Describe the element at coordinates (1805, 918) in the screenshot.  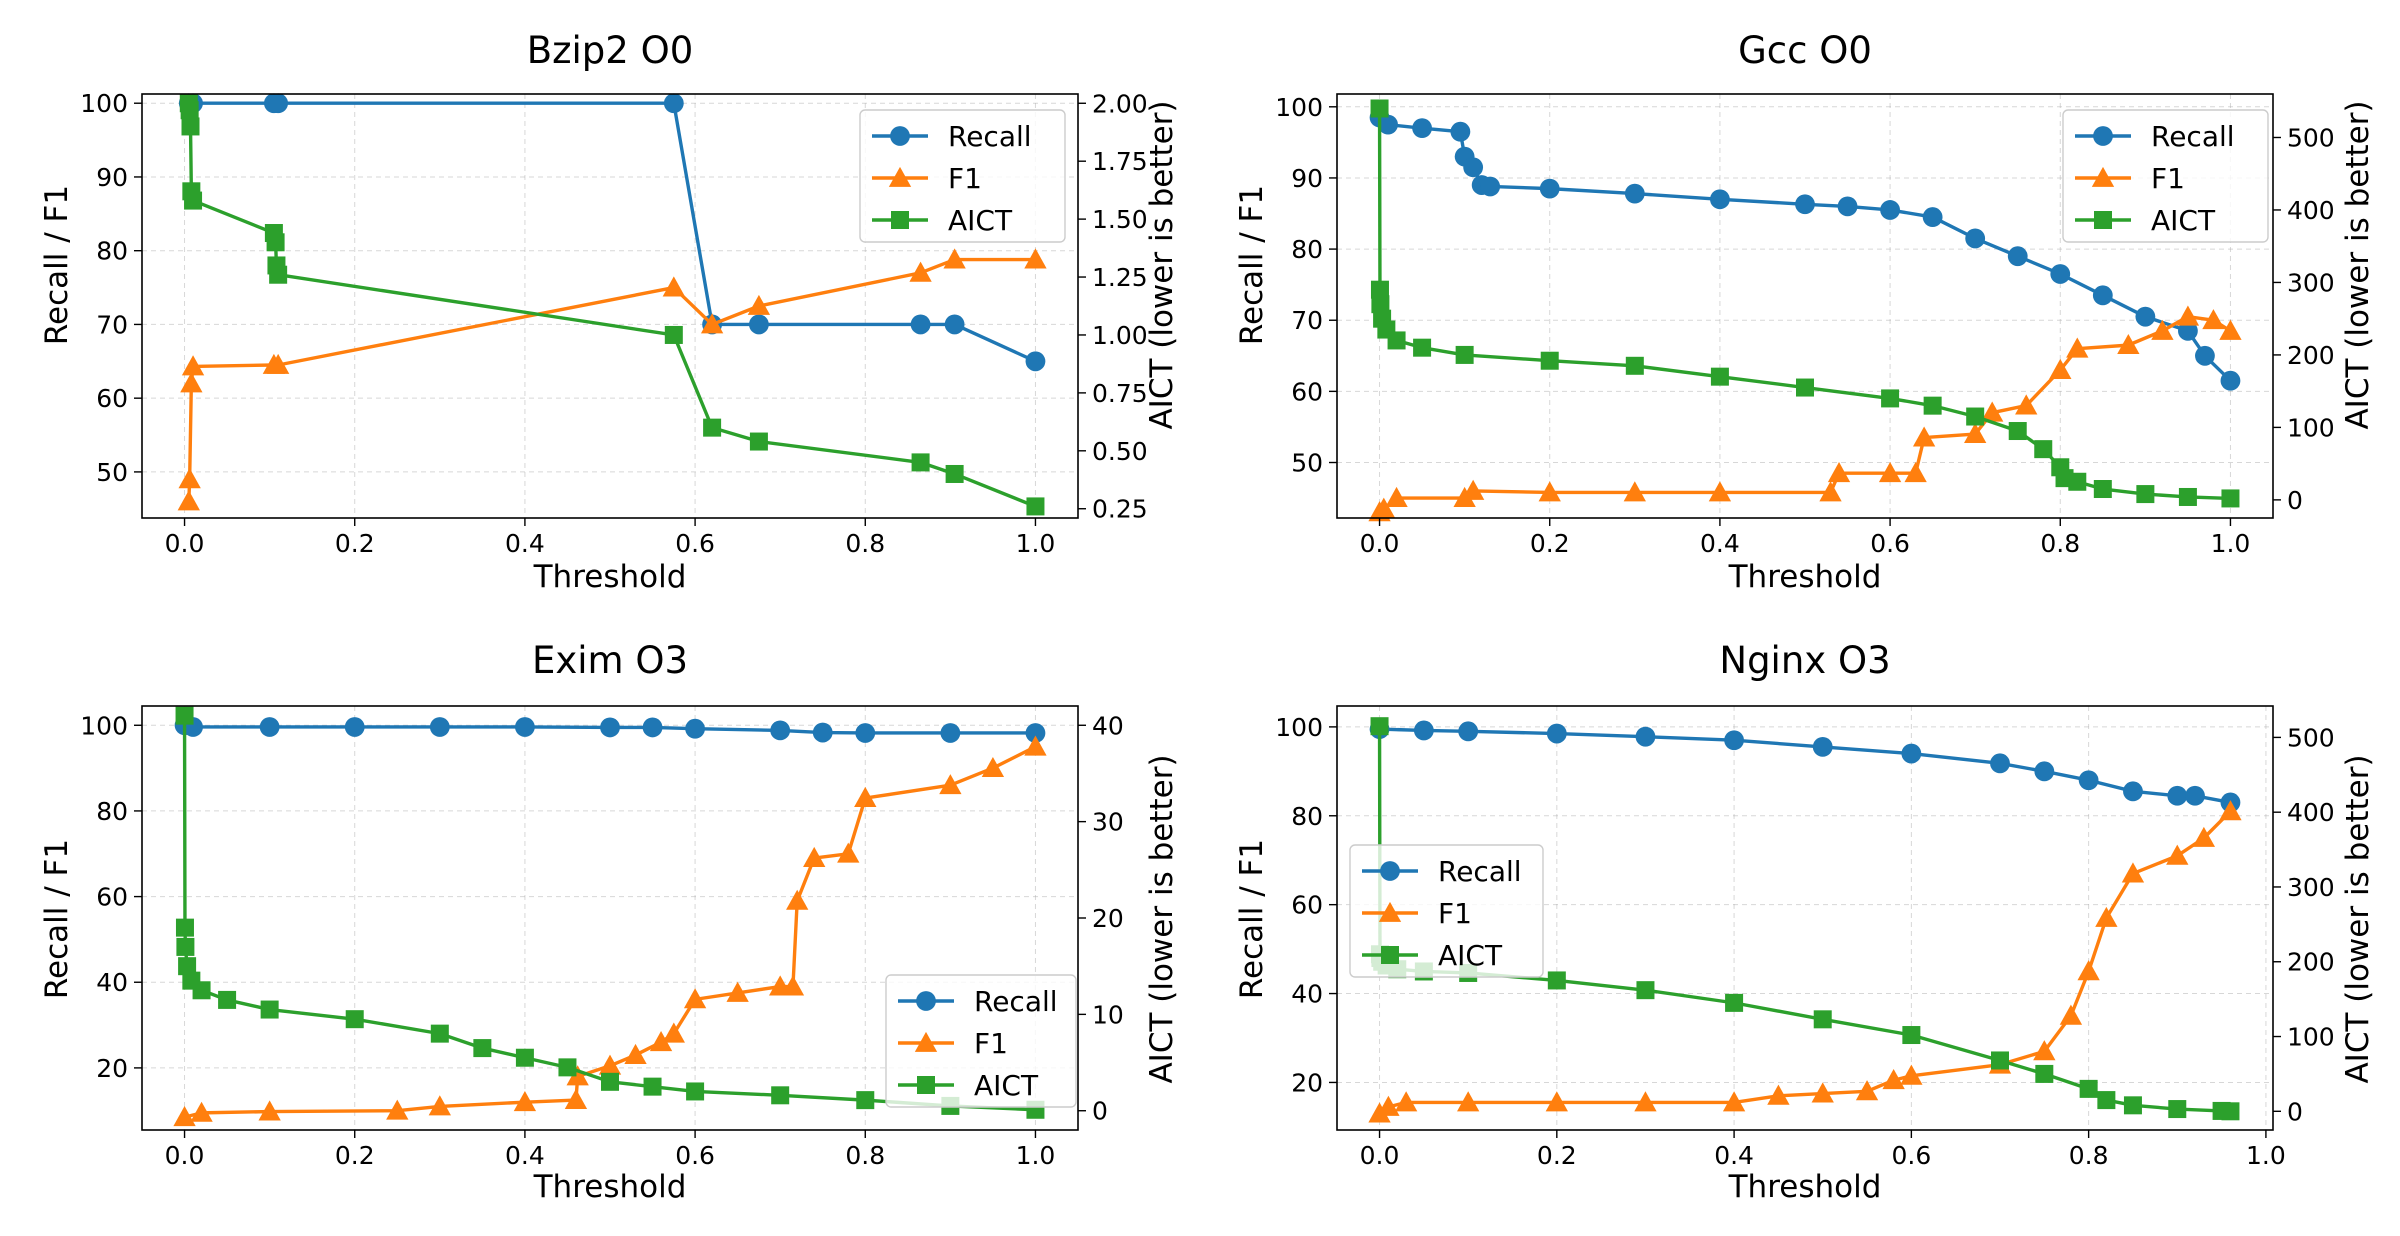
I see `plot-area` at that location.